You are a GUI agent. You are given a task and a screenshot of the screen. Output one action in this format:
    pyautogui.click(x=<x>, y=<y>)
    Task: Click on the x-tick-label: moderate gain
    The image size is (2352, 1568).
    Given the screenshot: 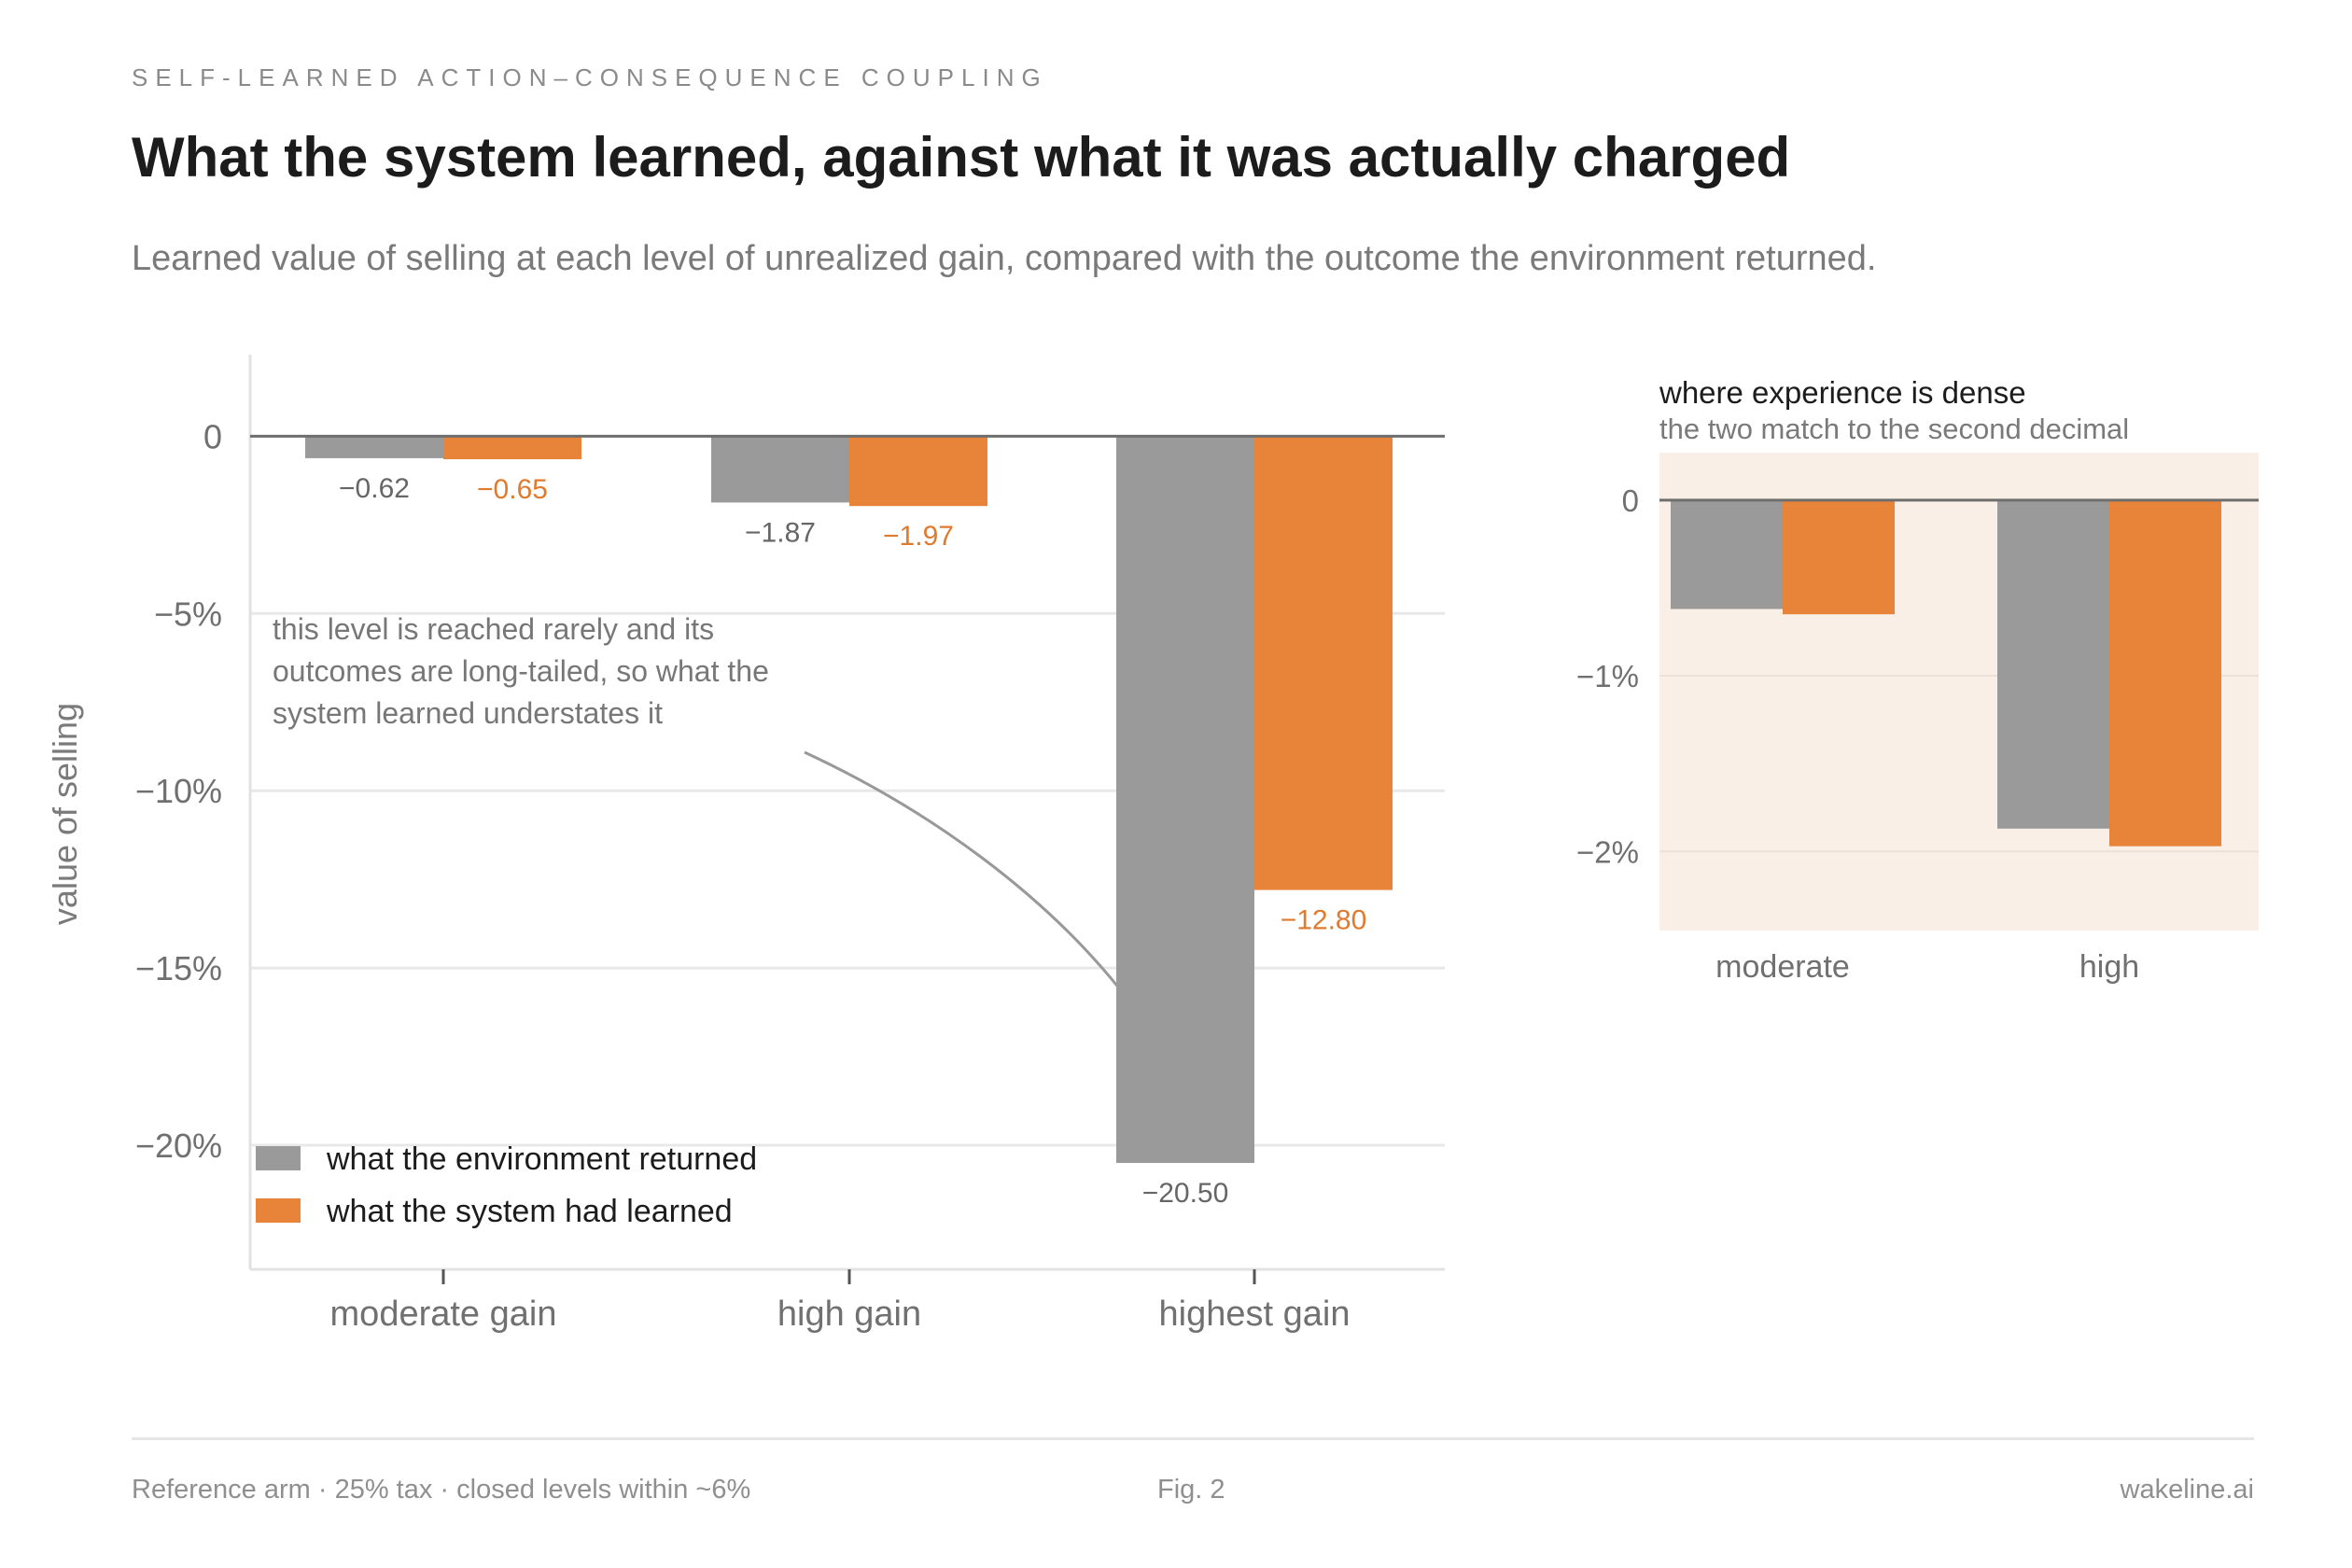 What is the action you would take?
    pyautogui.click(x=443, y=1314)
    